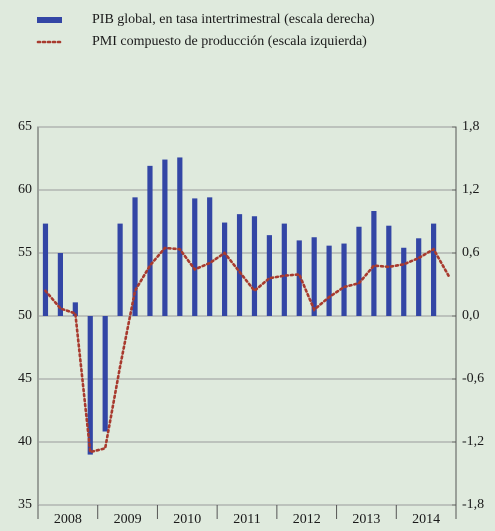 The width and height of the screenshot is (495, 531). Describe the element at coordinates (25, 252) in the screenshot. I see `y-tick-label: 55` at that location.